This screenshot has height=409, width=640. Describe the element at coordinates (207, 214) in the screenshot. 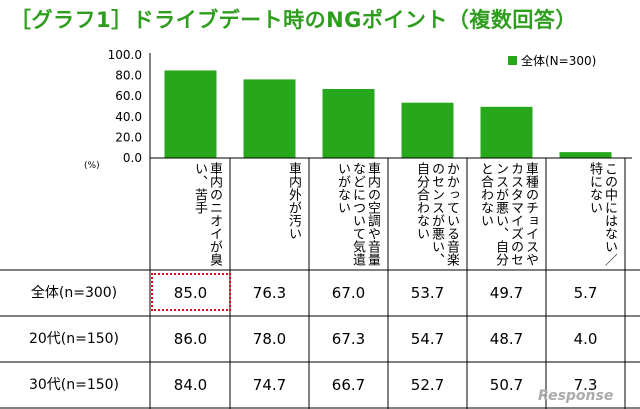

I see `category-label: 車内のニオイが臭い、苦手` at that location.